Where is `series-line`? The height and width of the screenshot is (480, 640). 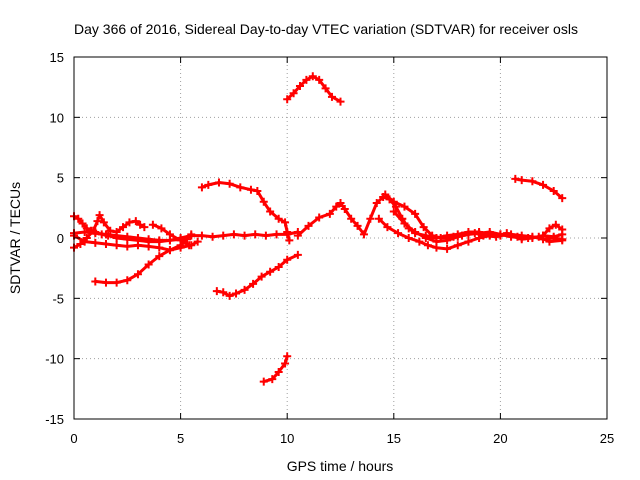 series-line is located at coordinates (257, 275).